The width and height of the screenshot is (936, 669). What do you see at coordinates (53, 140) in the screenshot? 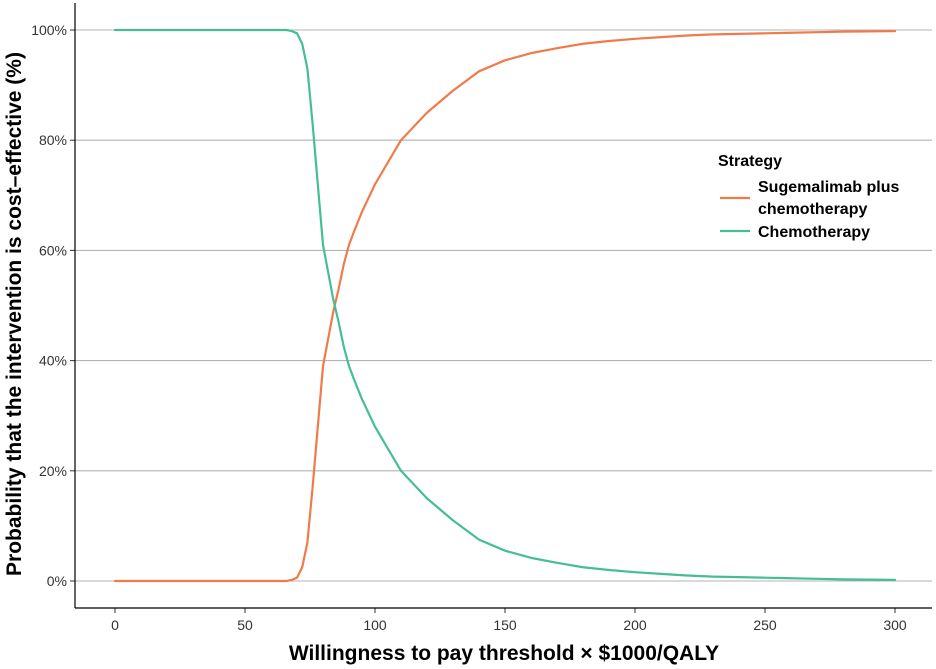
I see `y-tick-label-80: 80%` at bounding box center [53, 140].